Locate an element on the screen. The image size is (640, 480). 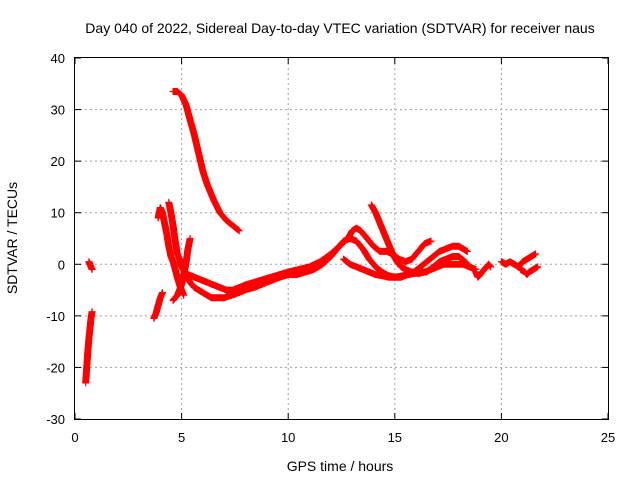
series-arc-b is located at coordinates (90, 265).